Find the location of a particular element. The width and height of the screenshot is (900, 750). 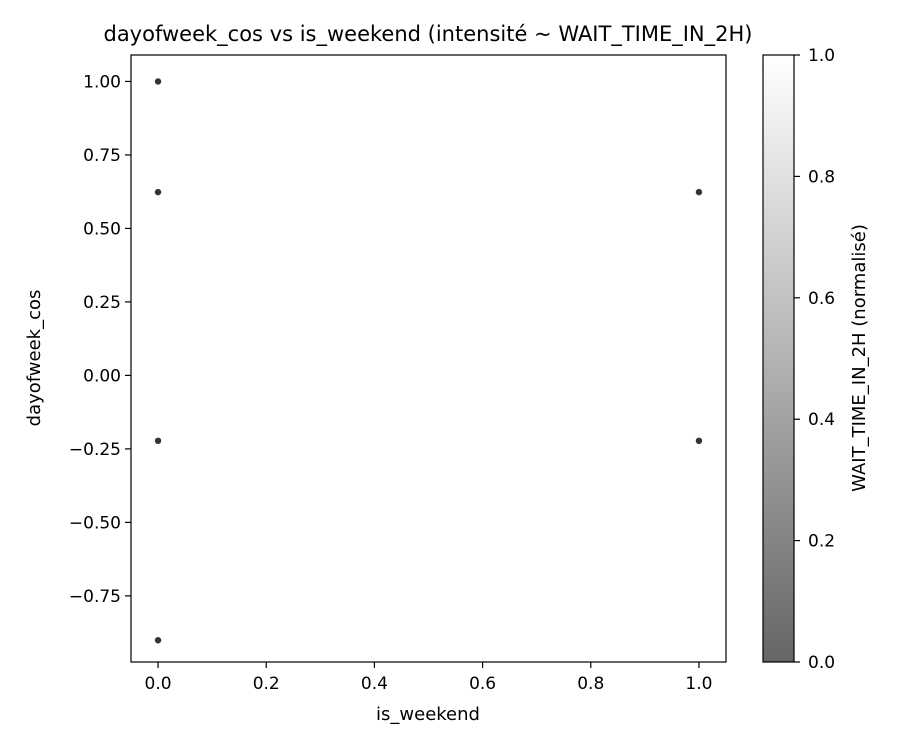

y-tick-label: 0.75 is located at coordinates (102, 156).